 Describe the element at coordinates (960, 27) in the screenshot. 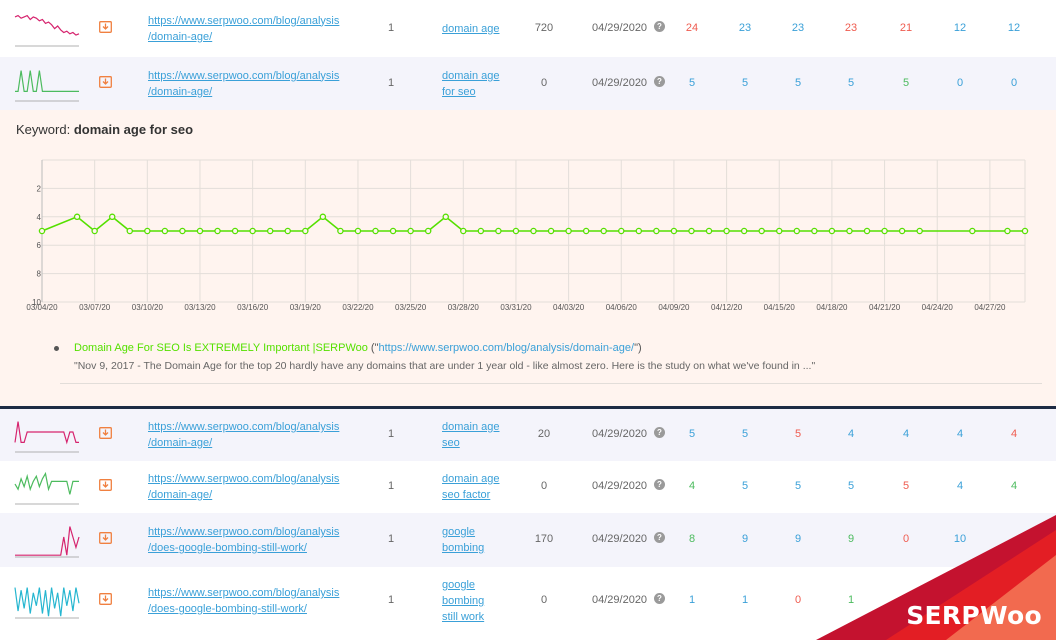

I see `rank-value: 12` at that location.